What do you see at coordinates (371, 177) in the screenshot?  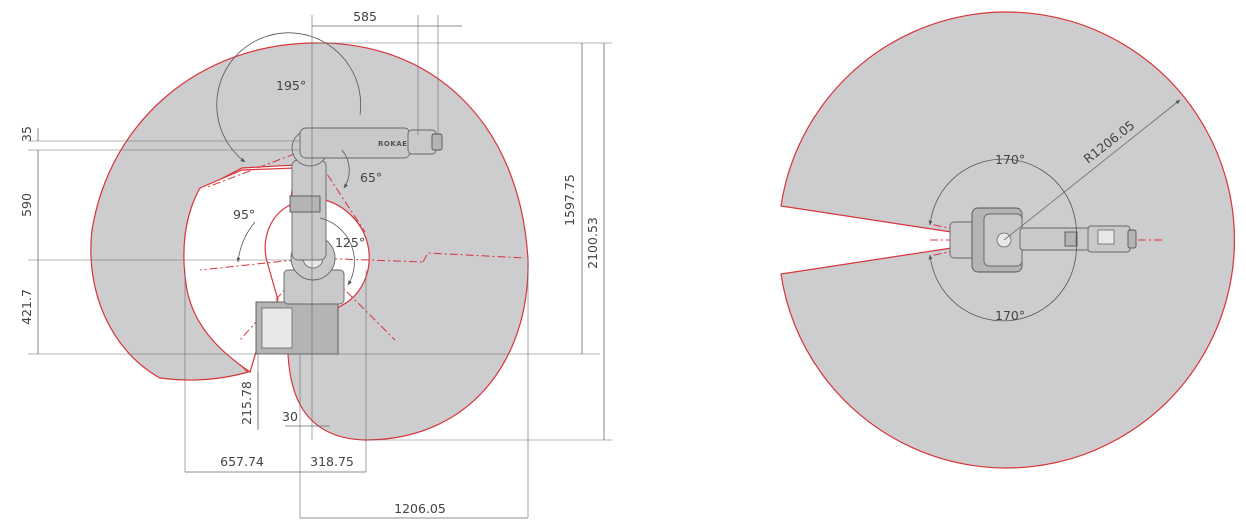 I see `angle-65-label: 65°` at bounding box center [371, 177].